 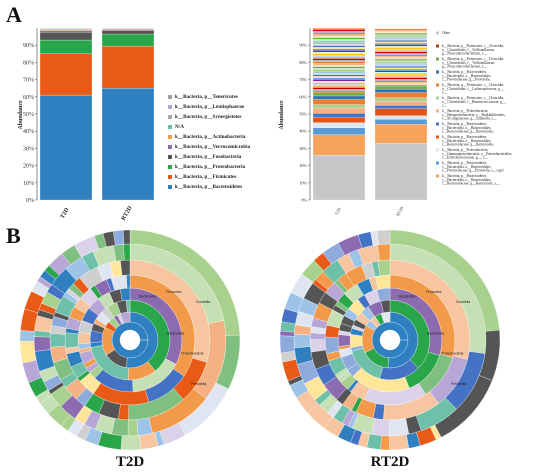 What do you see at coordinates (28, 149) in the screenshot?
I see `y-tick-label: 30%` at bounding box center [28, 149].